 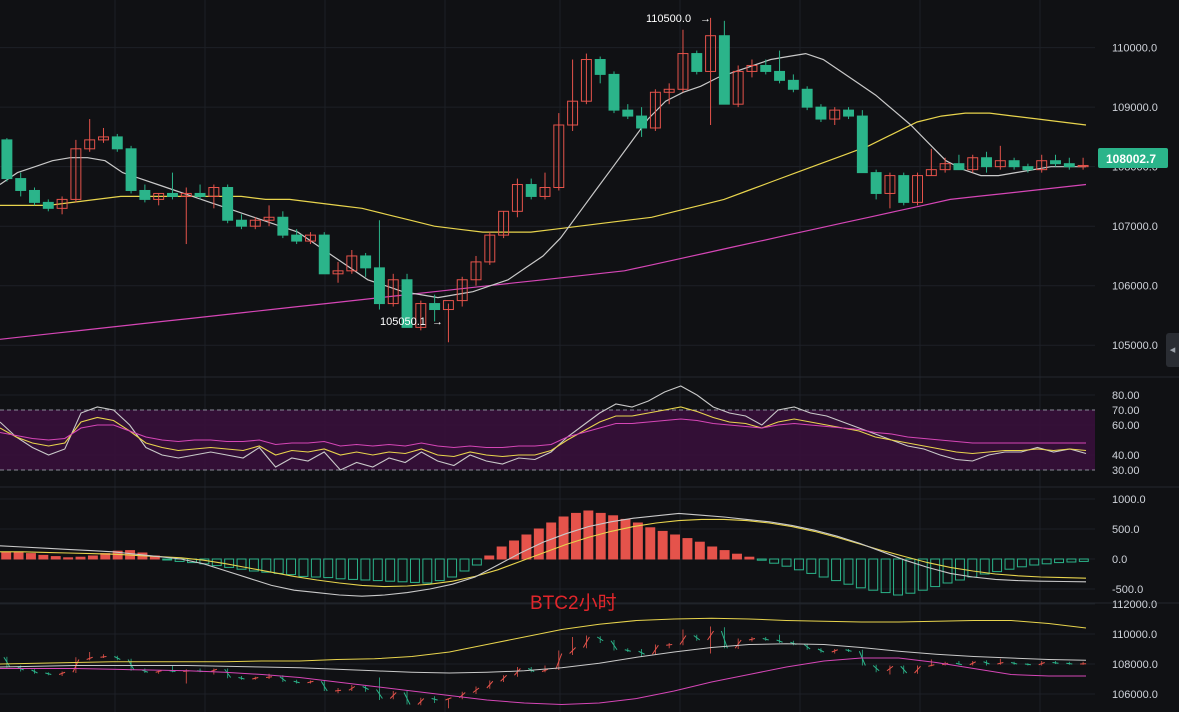 I want to click on mini-chart, so click(x=543, y=663).